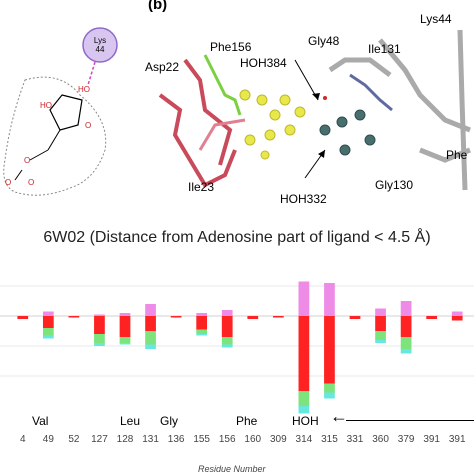 This screenshot has width=474, height=474. What do you see at coordinates (66, 112) in the screenshot?
I see `sugar-ring` at bounding box center [66, 112].